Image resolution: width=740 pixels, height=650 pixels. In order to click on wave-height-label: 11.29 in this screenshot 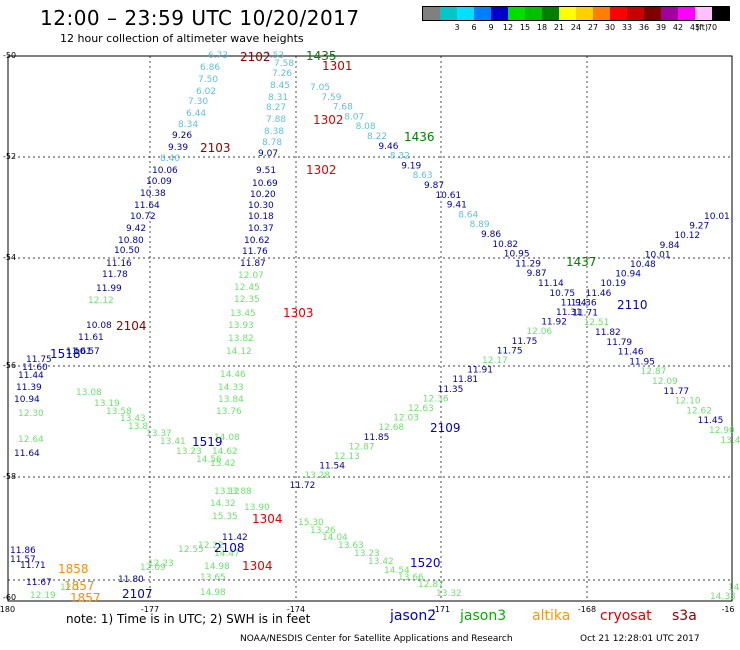, I will do `click(528, 264)`.